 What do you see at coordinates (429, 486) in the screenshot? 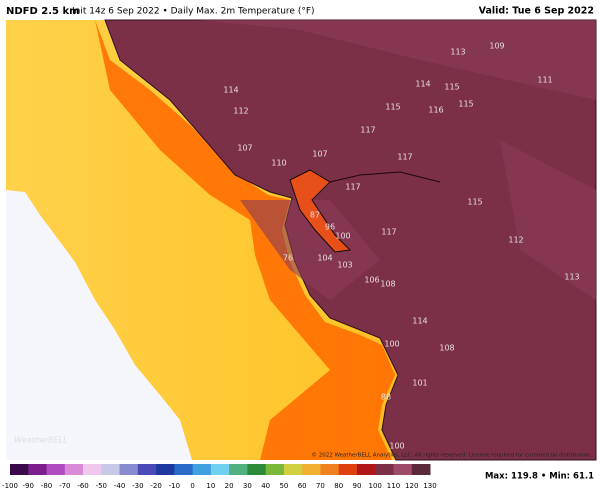
I see `colorbar-tick-label: 130` at bounding box center [429, 486].